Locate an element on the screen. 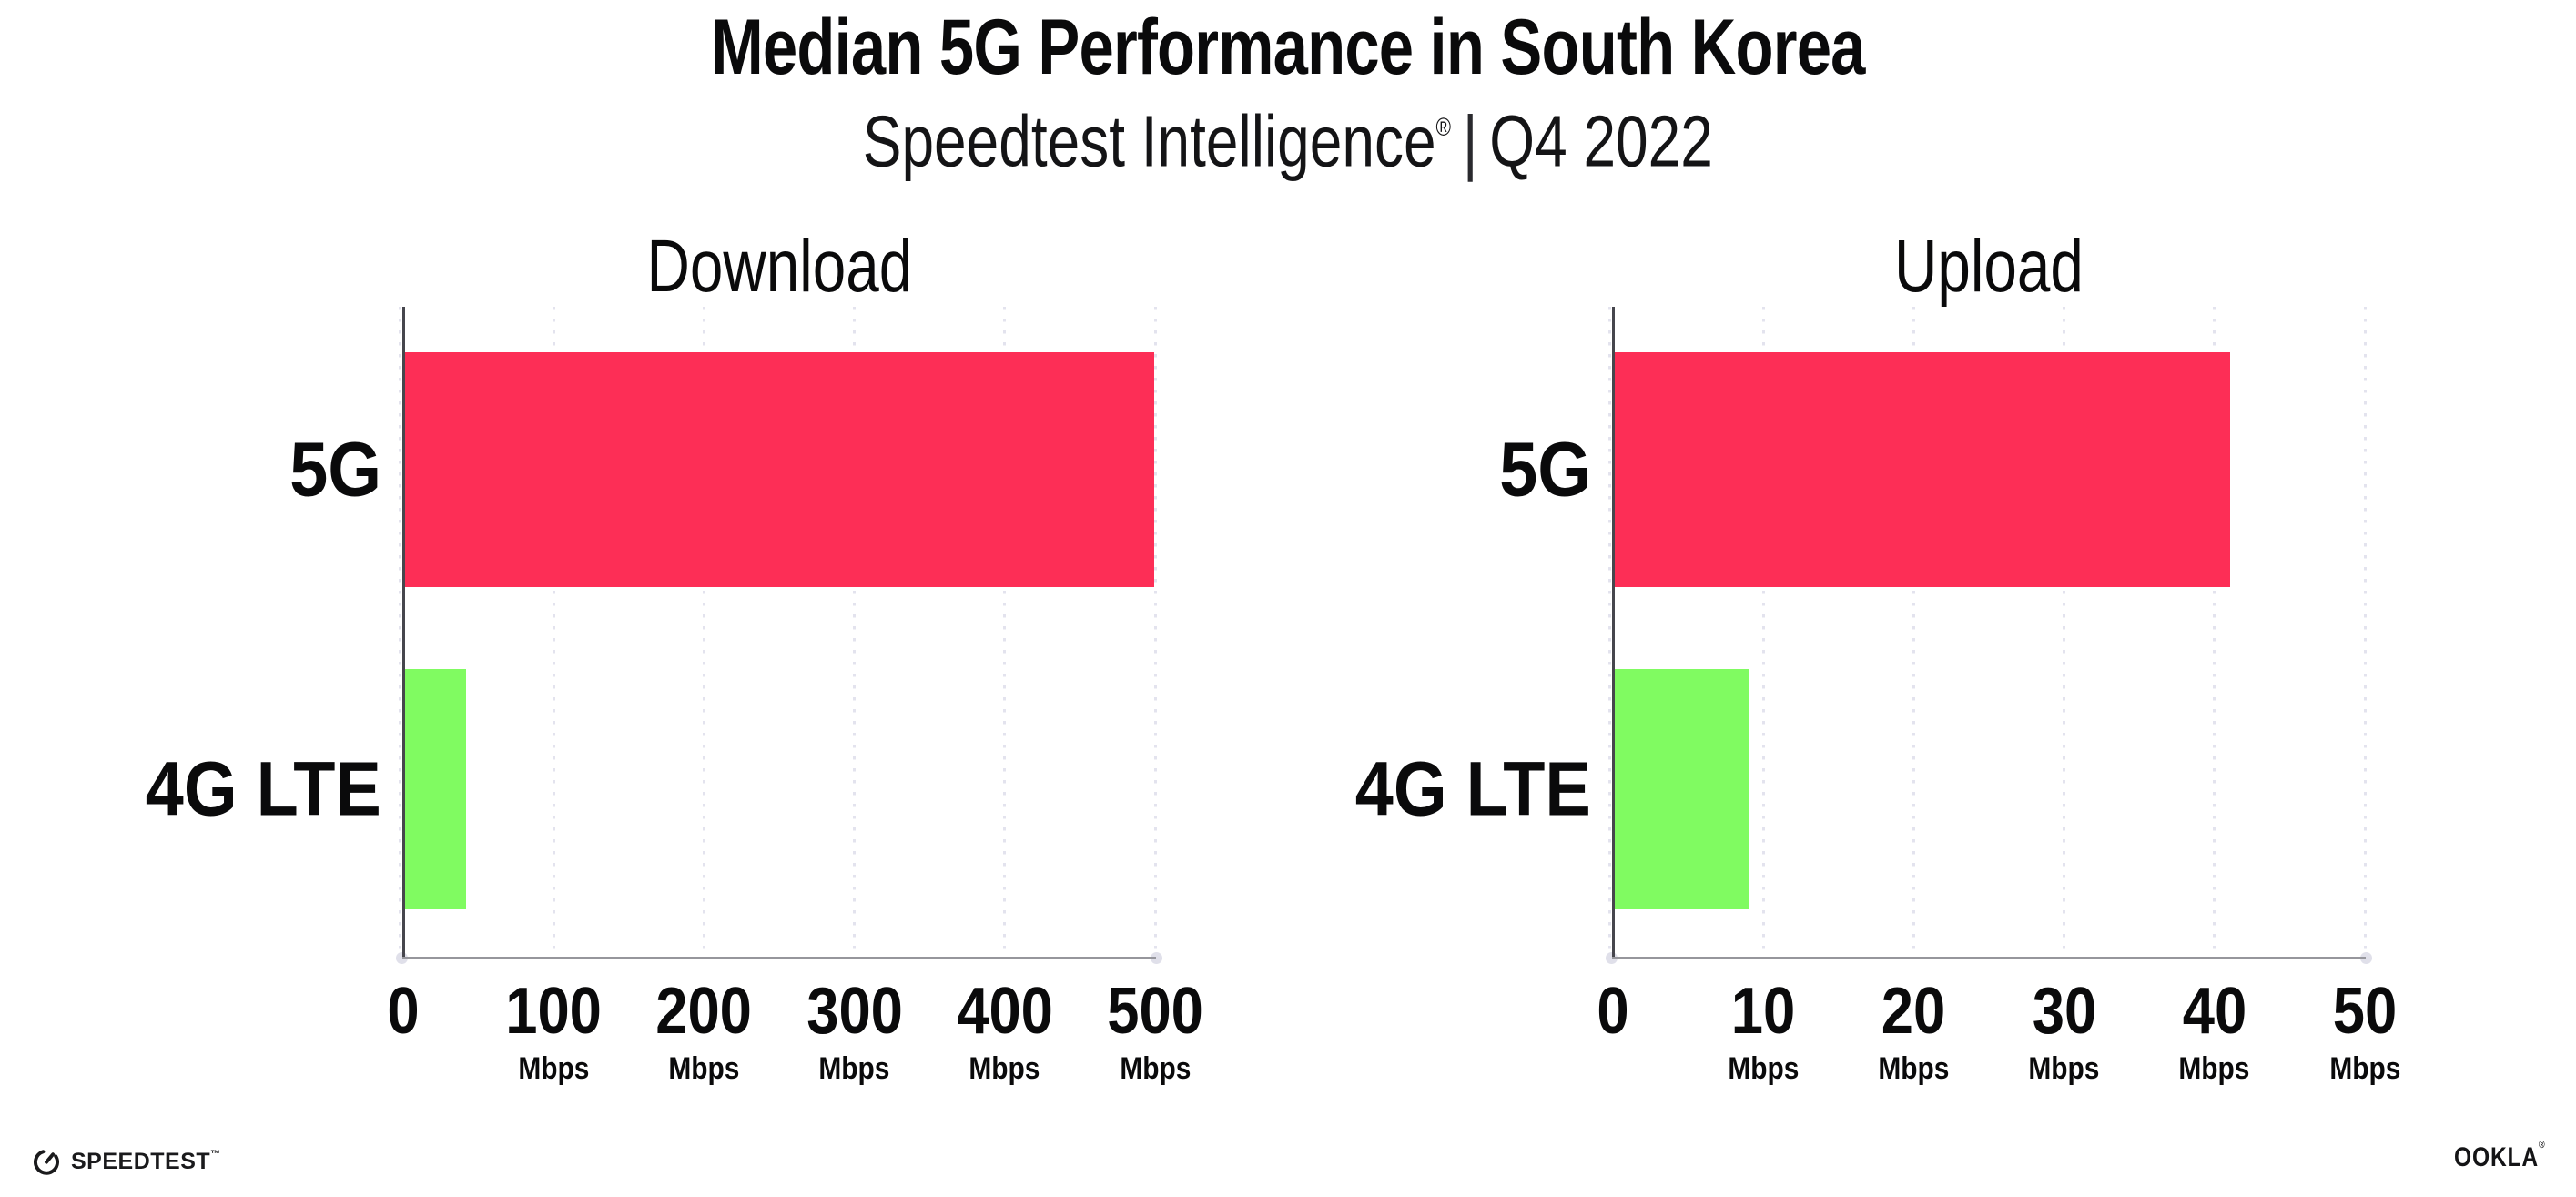  tick-value-text: 50 is located at coordinates (2365, 1011).